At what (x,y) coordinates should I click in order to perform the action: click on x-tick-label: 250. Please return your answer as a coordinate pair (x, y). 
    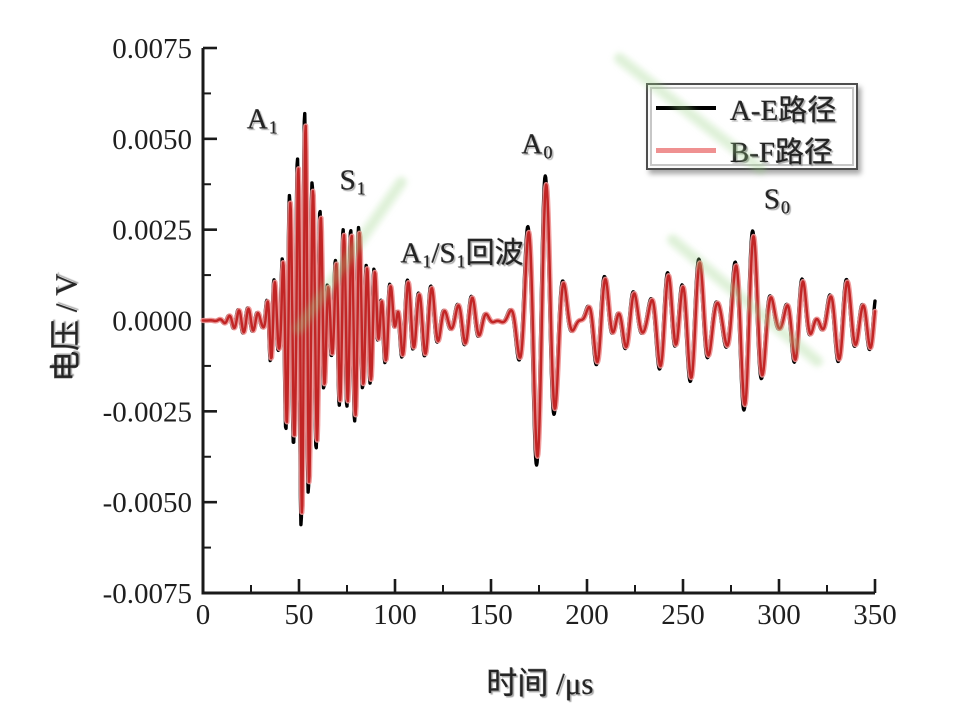
    Looking at the image, I should click on (683, 615).